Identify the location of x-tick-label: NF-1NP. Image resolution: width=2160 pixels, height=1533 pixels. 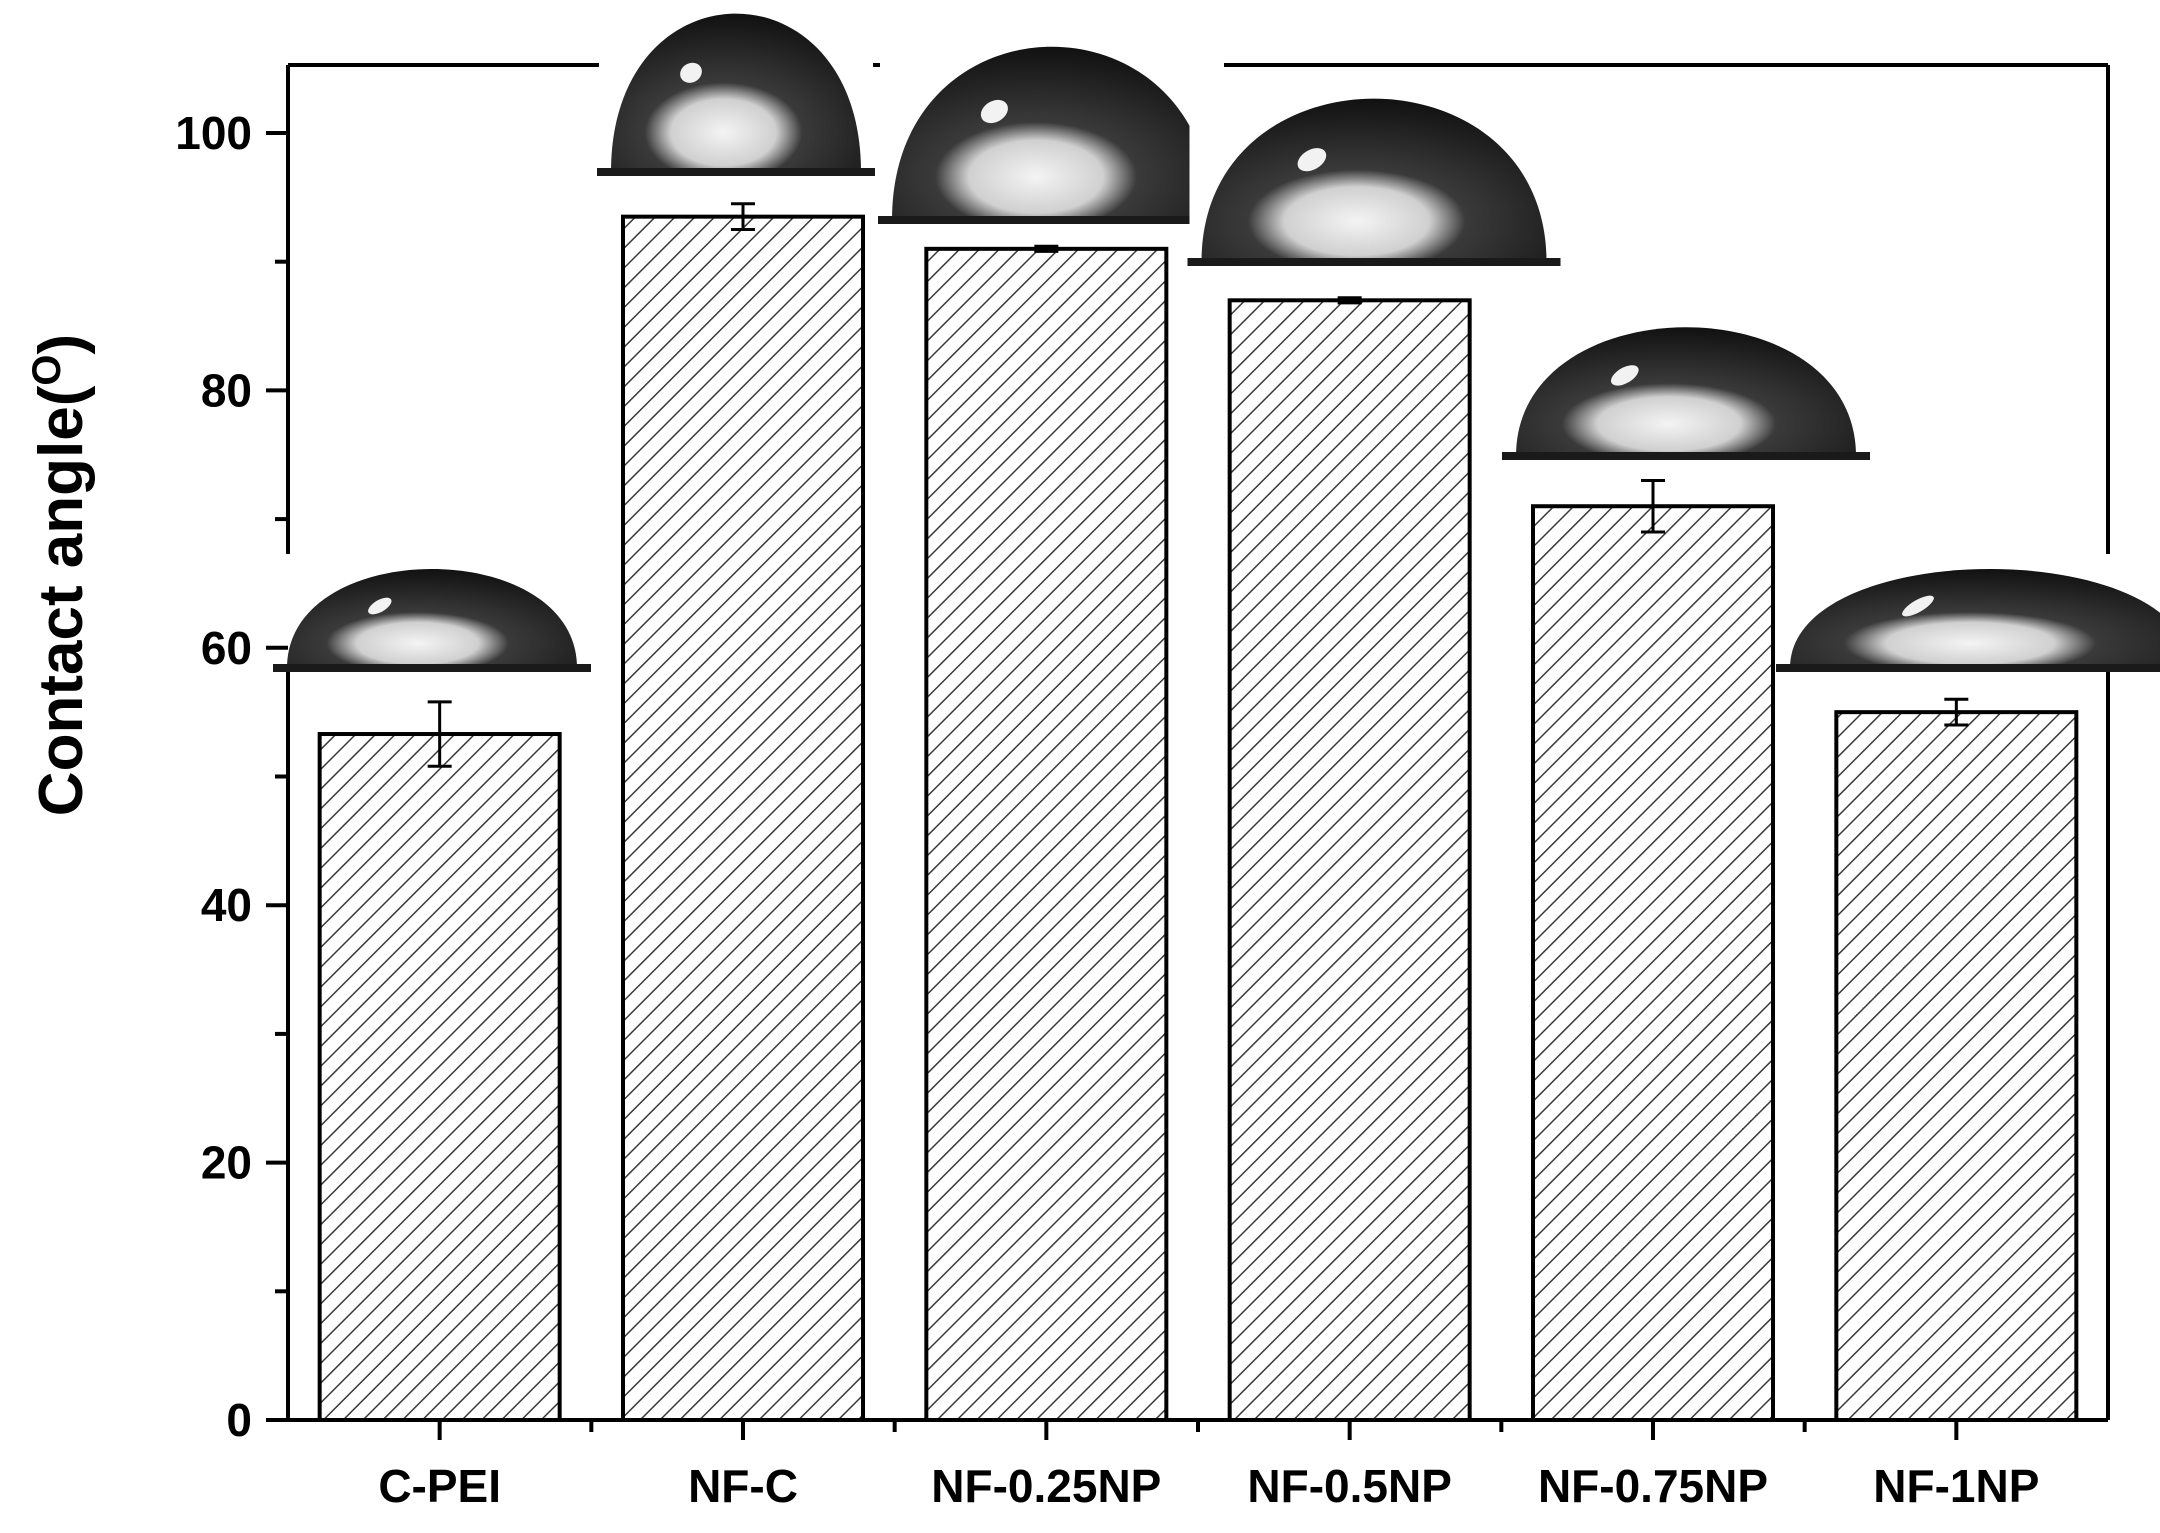
(1956, 1486).